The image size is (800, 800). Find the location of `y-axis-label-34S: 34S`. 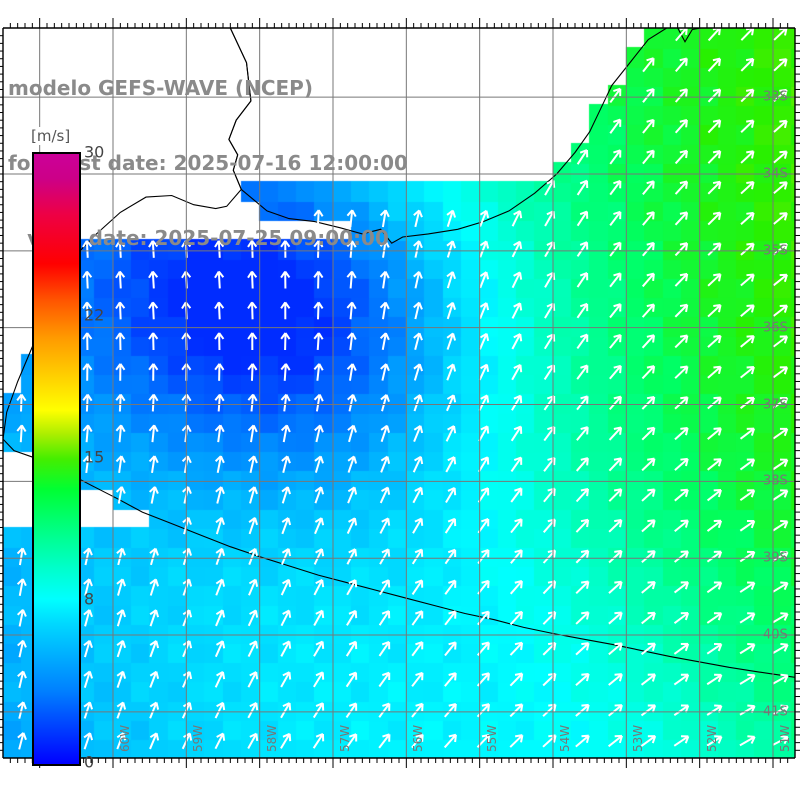

y-axis-label-34S: 34S is located at coordinates (775, 174).